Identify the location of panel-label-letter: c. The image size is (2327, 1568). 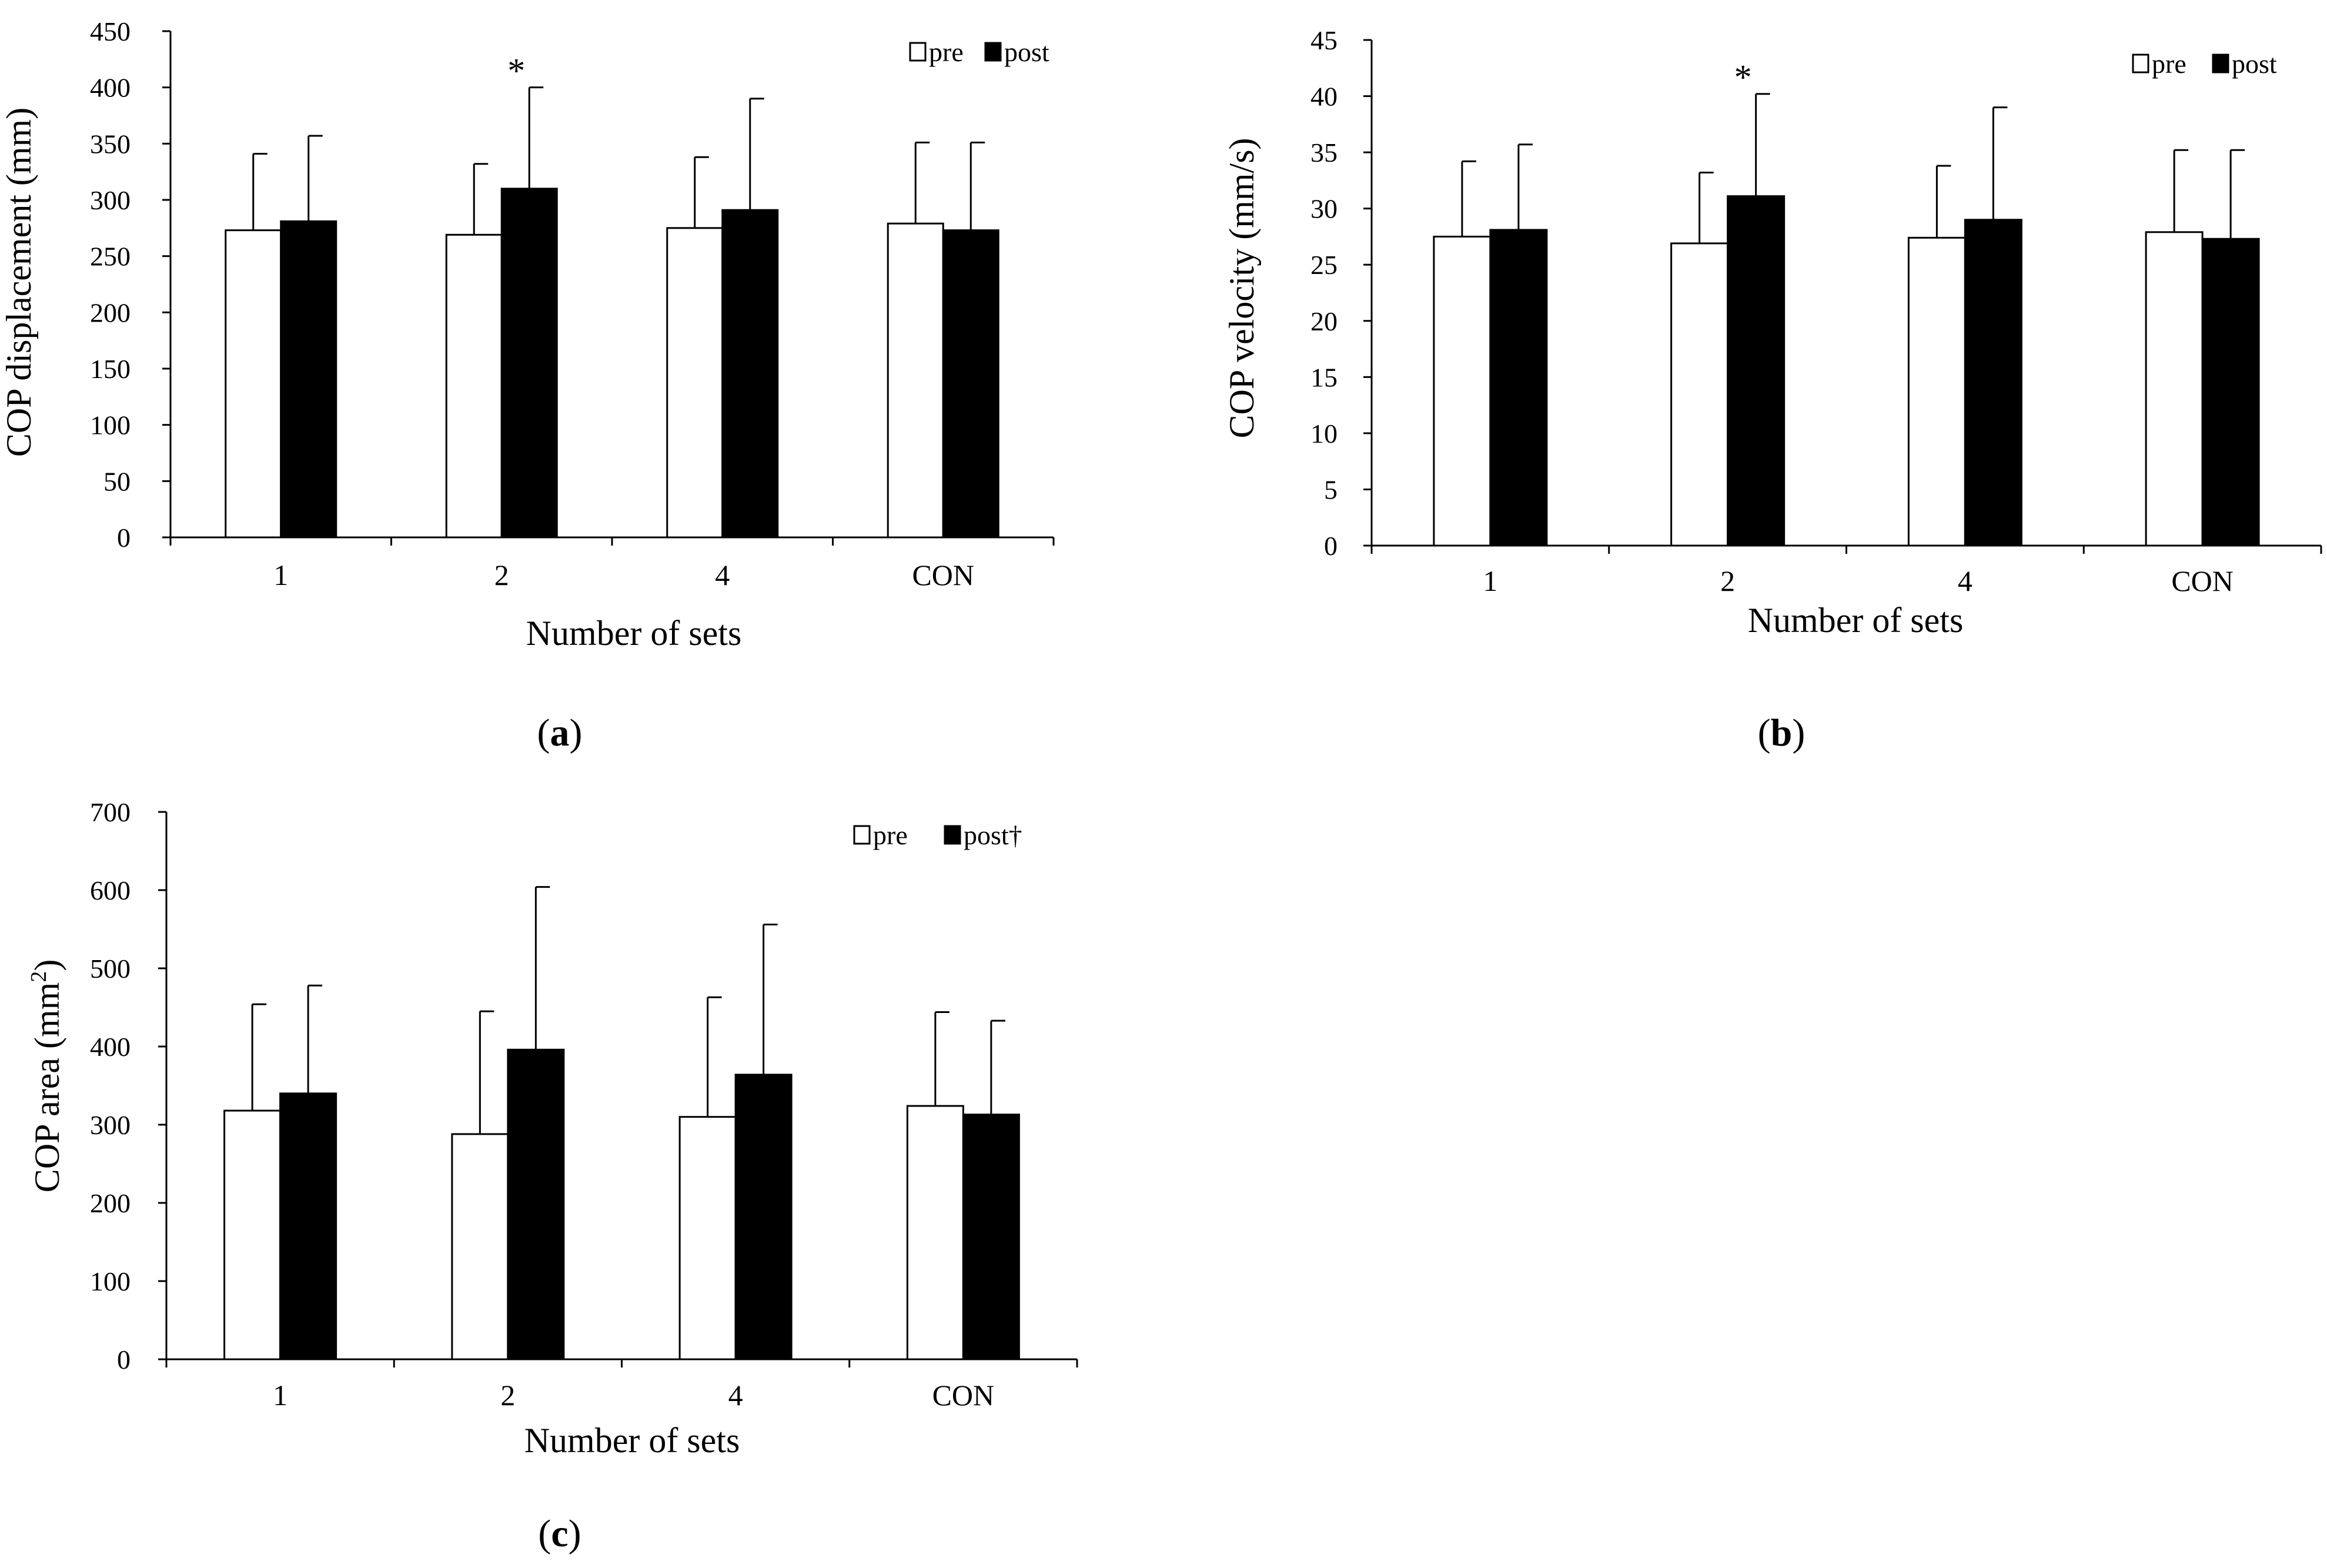
(559, 1533).